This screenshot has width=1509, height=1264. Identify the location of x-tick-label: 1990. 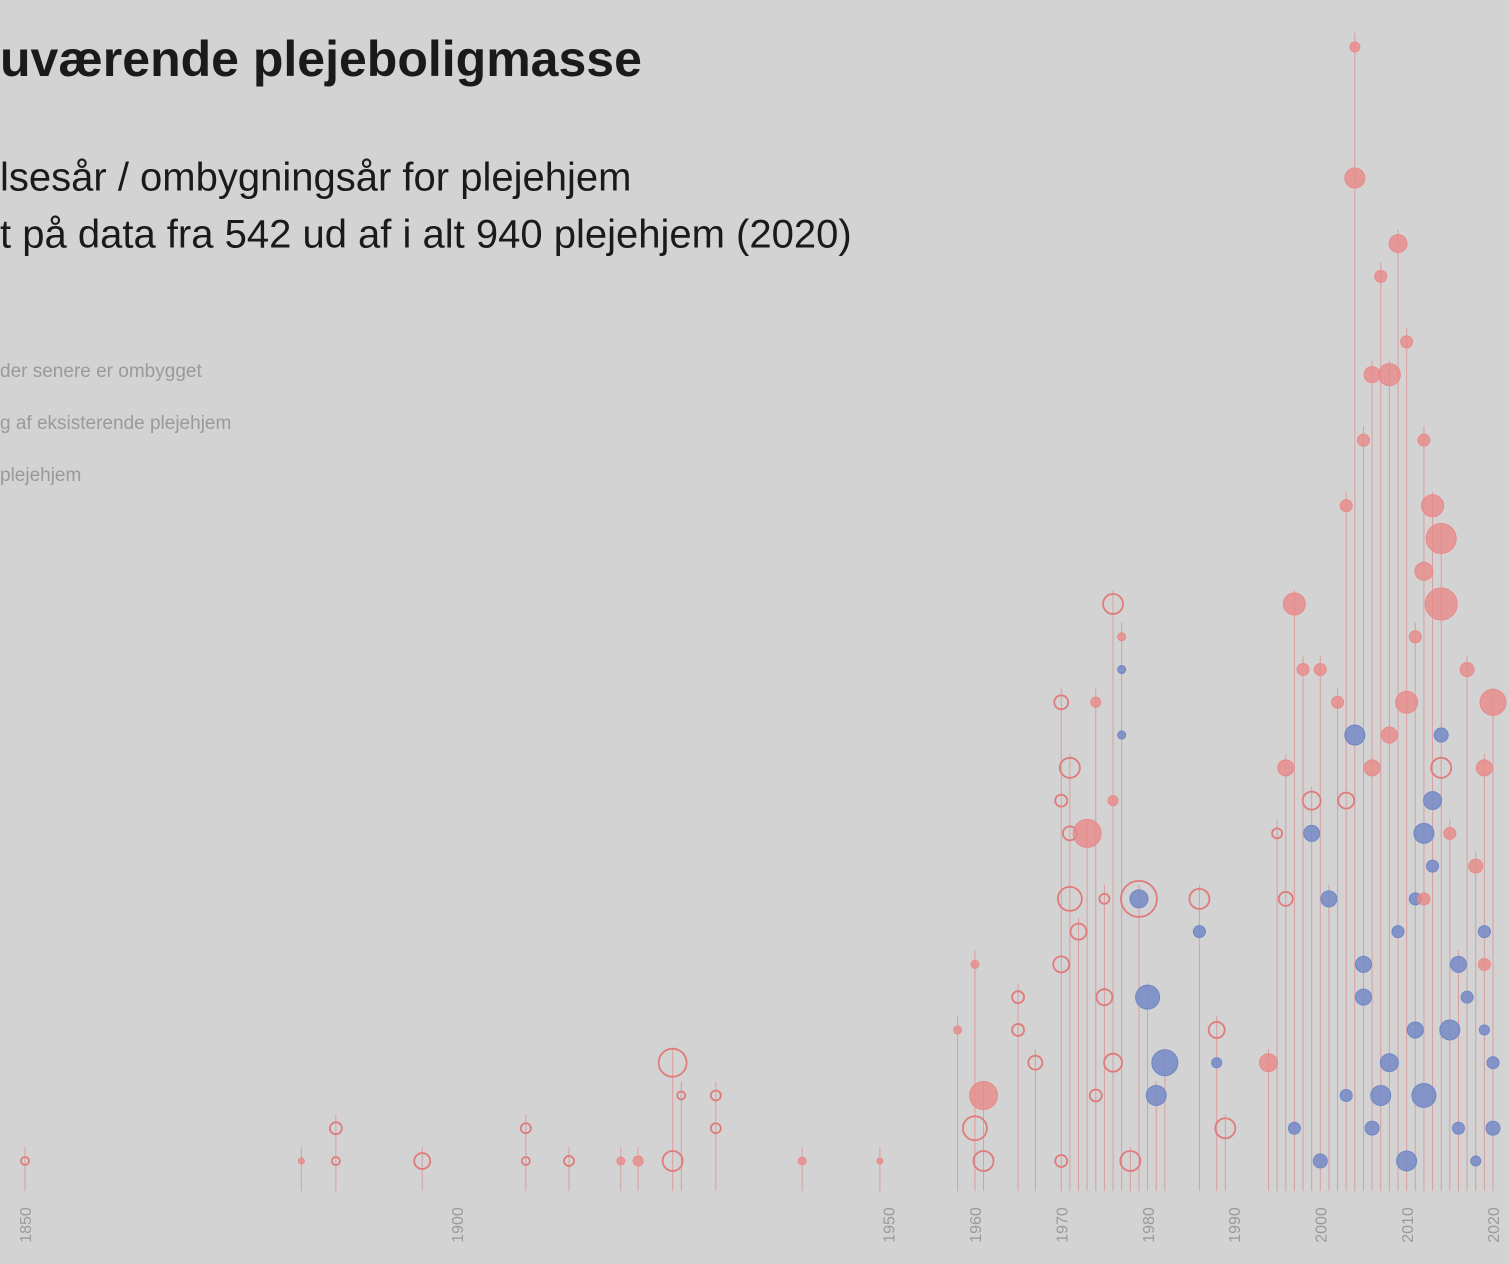
(1235, 1225).